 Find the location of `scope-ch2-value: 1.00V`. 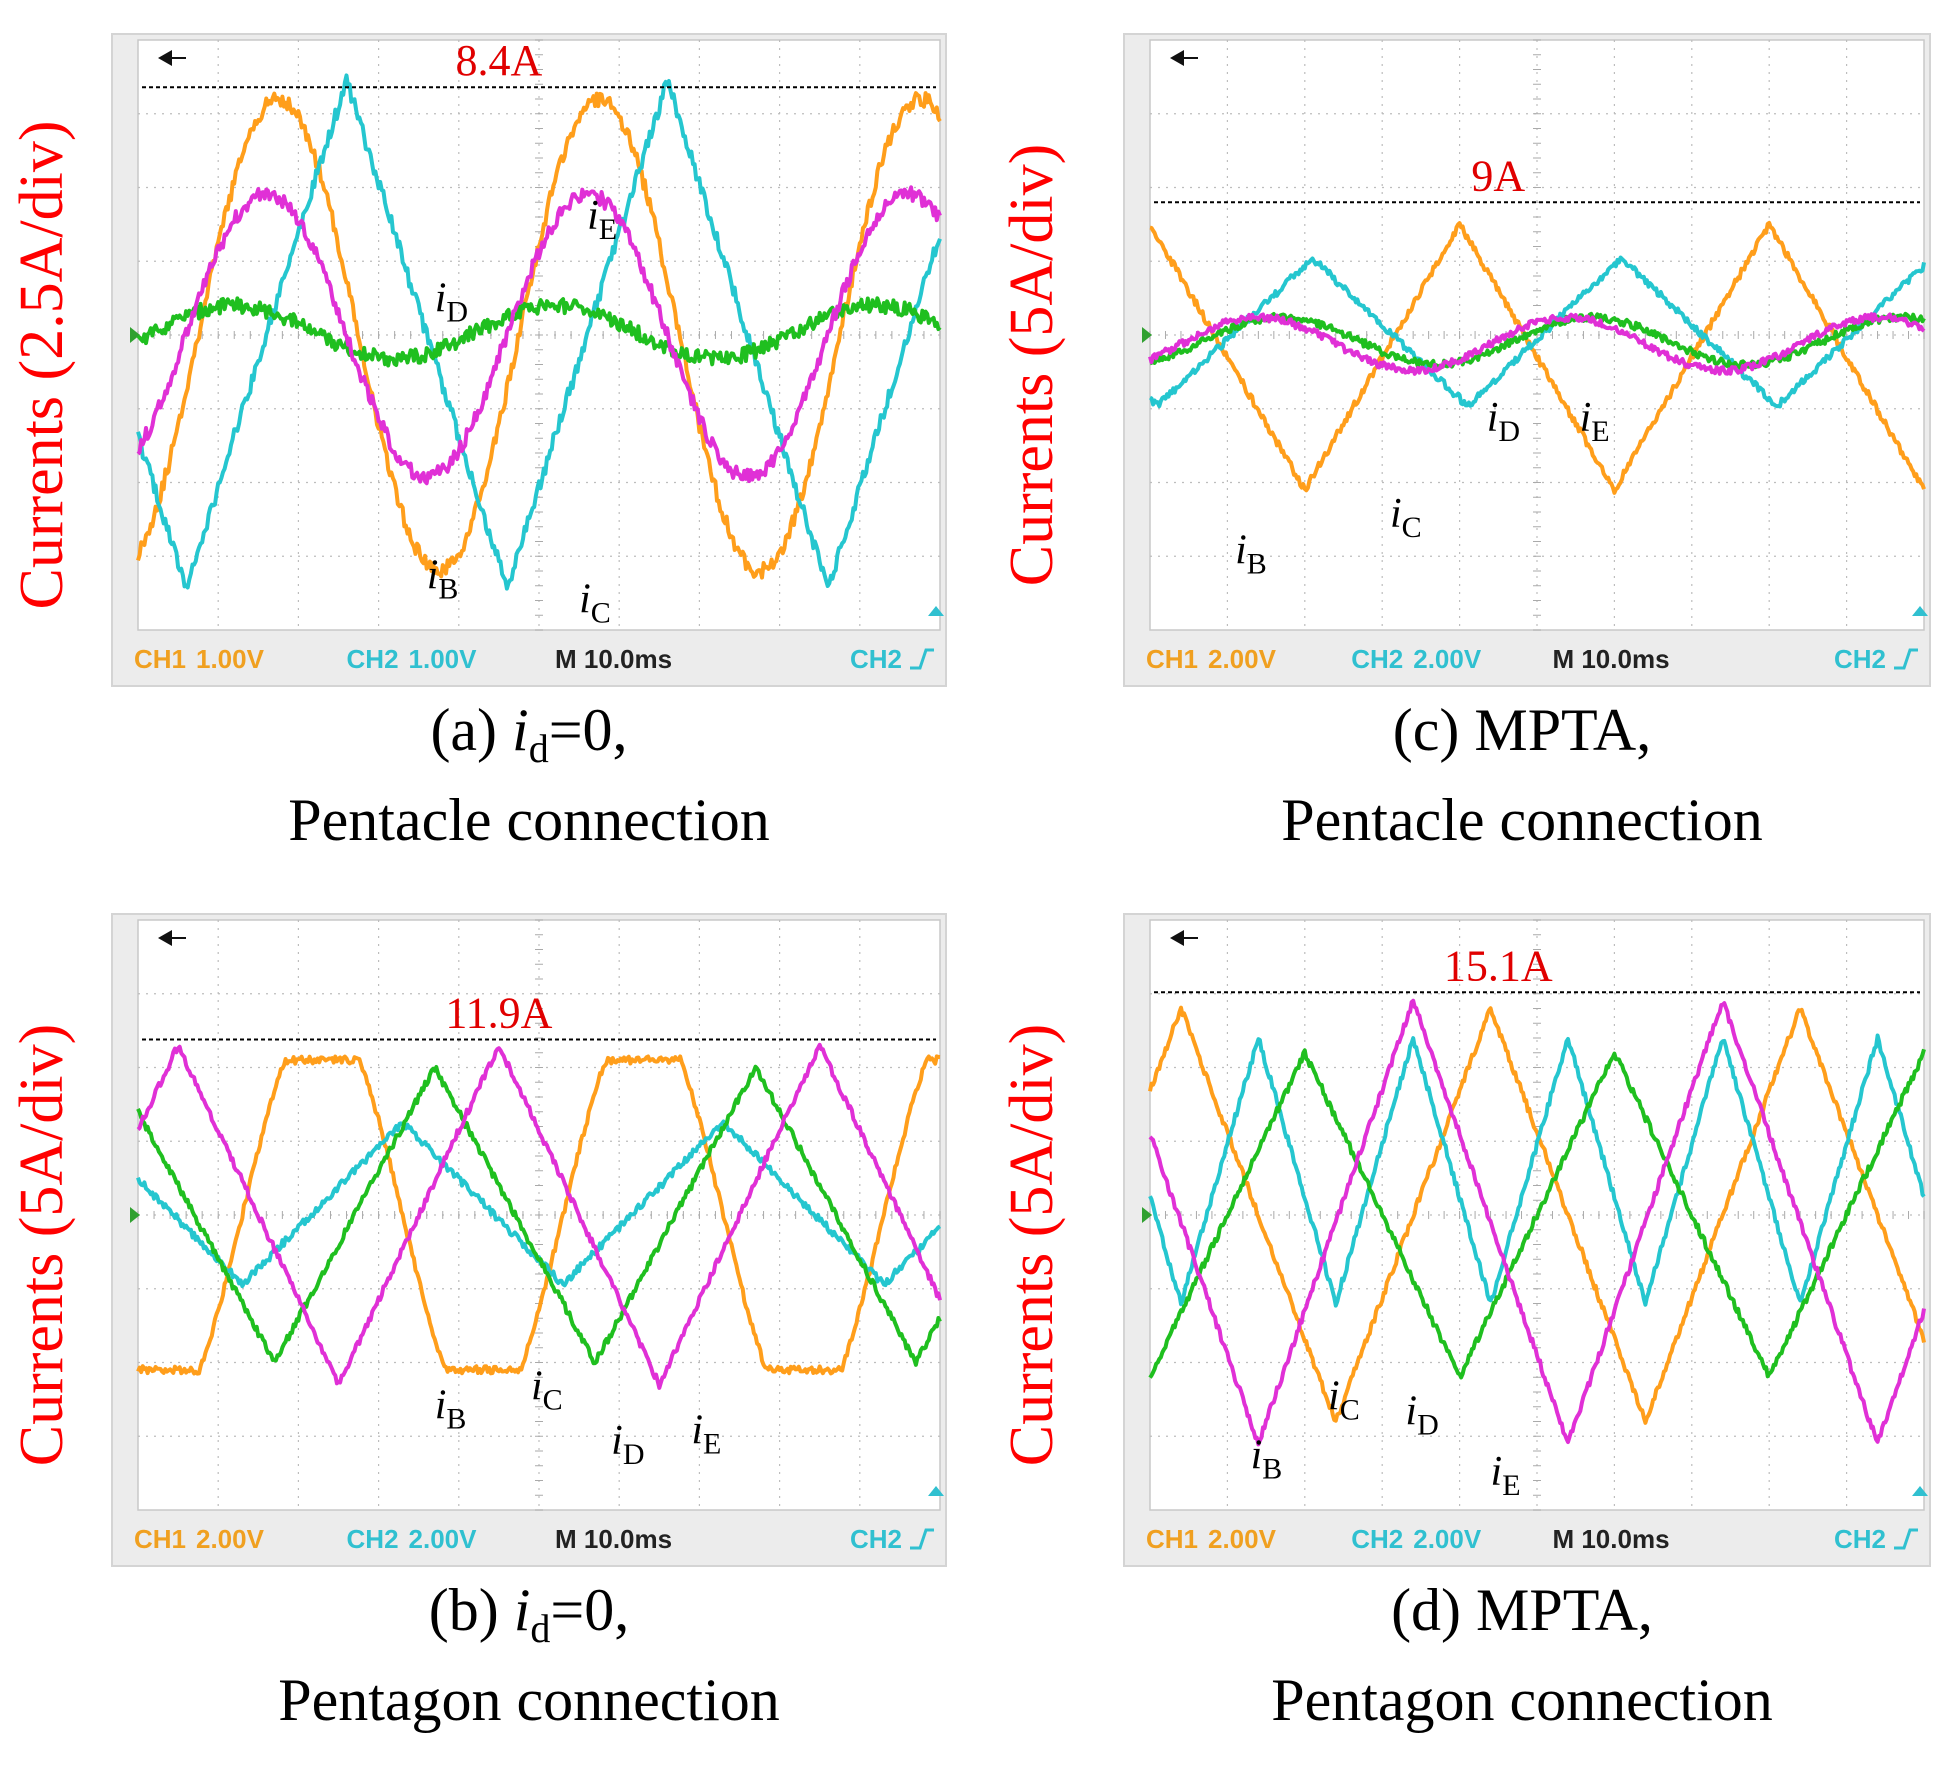

scope-ch2-value: 1.00V is located at coordinates (443, 659).